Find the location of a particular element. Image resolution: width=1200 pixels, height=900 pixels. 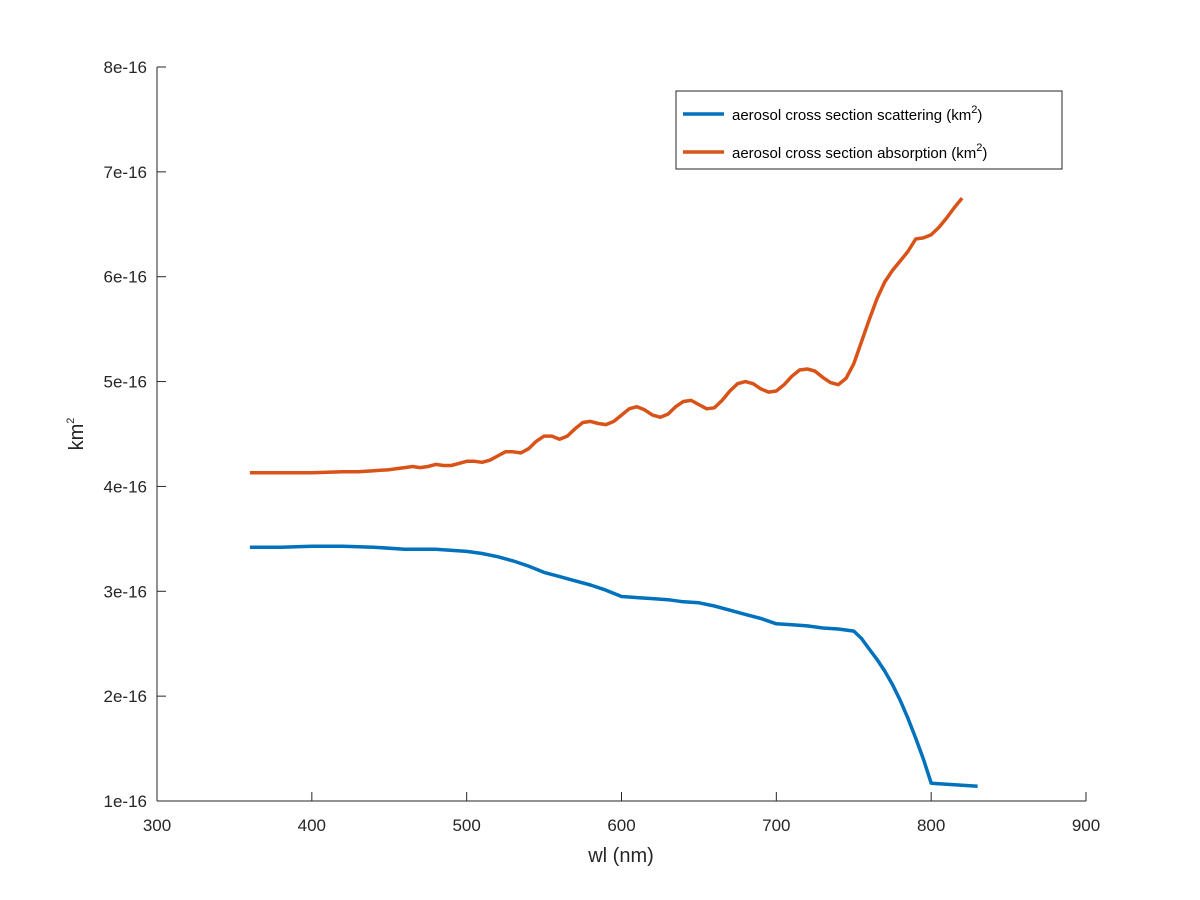

legend-label-scattering: aerosol cross section scattering (km2) is located at coordinates (857, 114).